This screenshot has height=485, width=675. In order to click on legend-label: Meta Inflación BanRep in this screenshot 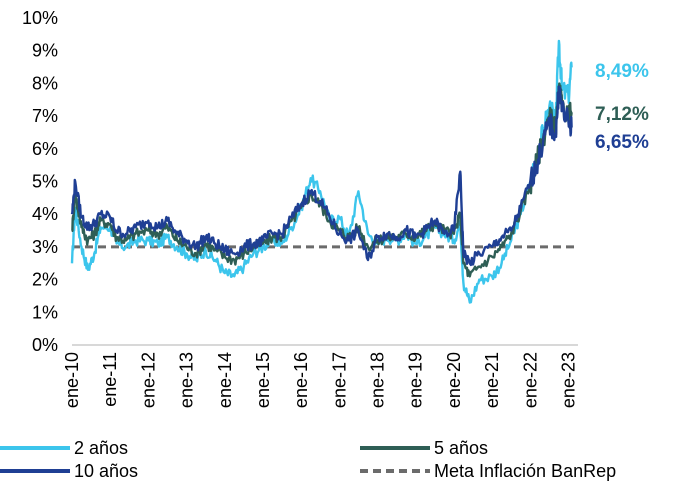, I will do `click(525, 471)`.